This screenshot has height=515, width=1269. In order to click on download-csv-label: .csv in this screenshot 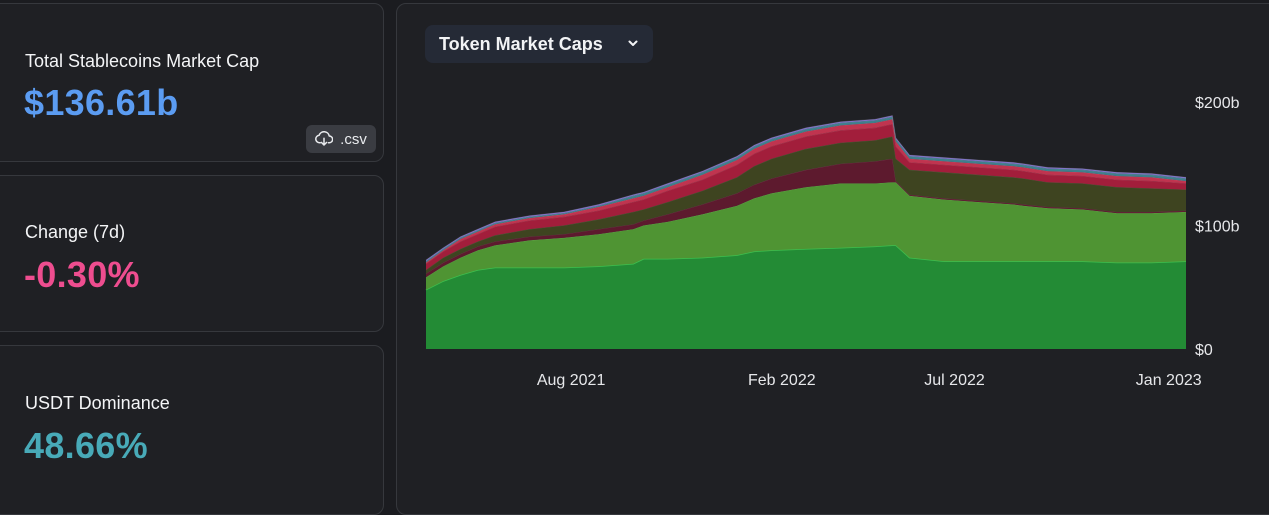, I will do `click(353, 139)`.